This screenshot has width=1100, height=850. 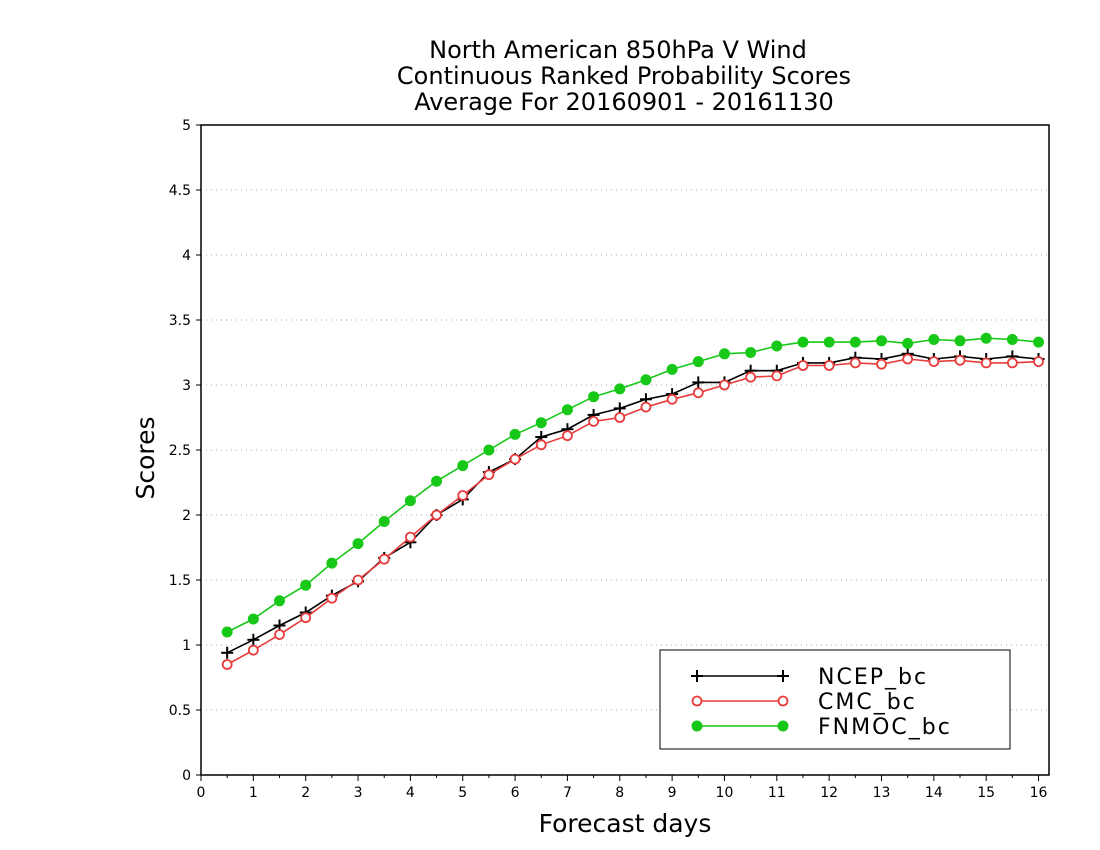 What do you see at coordinates (618, 50) in the screenshot?
I see `title-line-1: North American 850hPa V Wind` at bounding box center [618, 50].